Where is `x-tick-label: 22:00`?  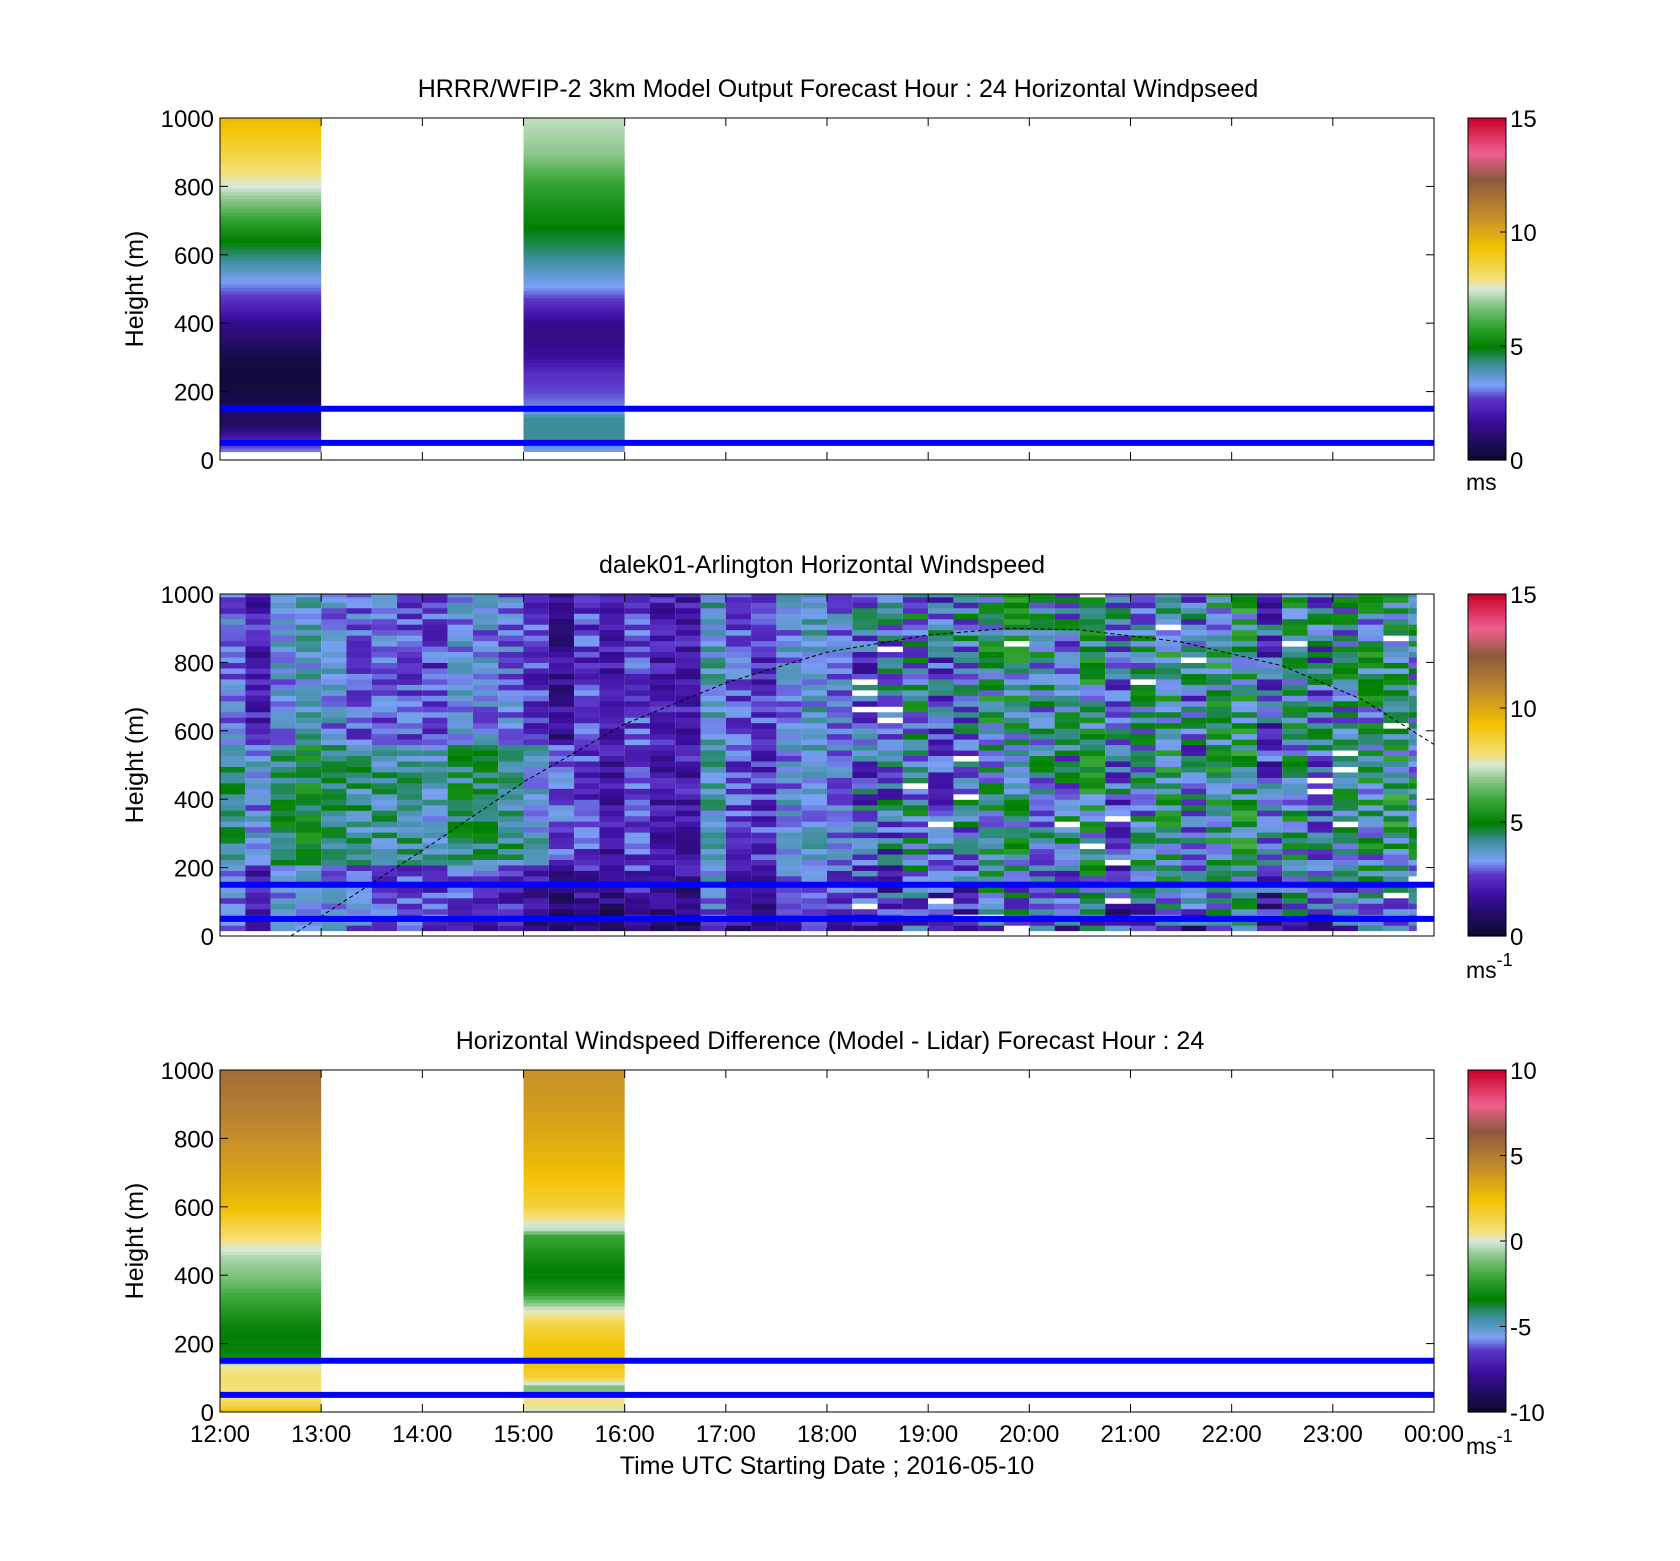 x-tick-label: 22:00 is located at coordinates (1232, 1434).